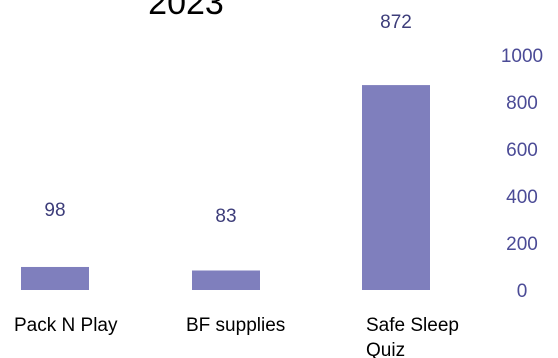  What do you see at coordinates (412, 325) in the screenshot?
I see `category-label: Safe Sleep` at bounding box center [412, 325].